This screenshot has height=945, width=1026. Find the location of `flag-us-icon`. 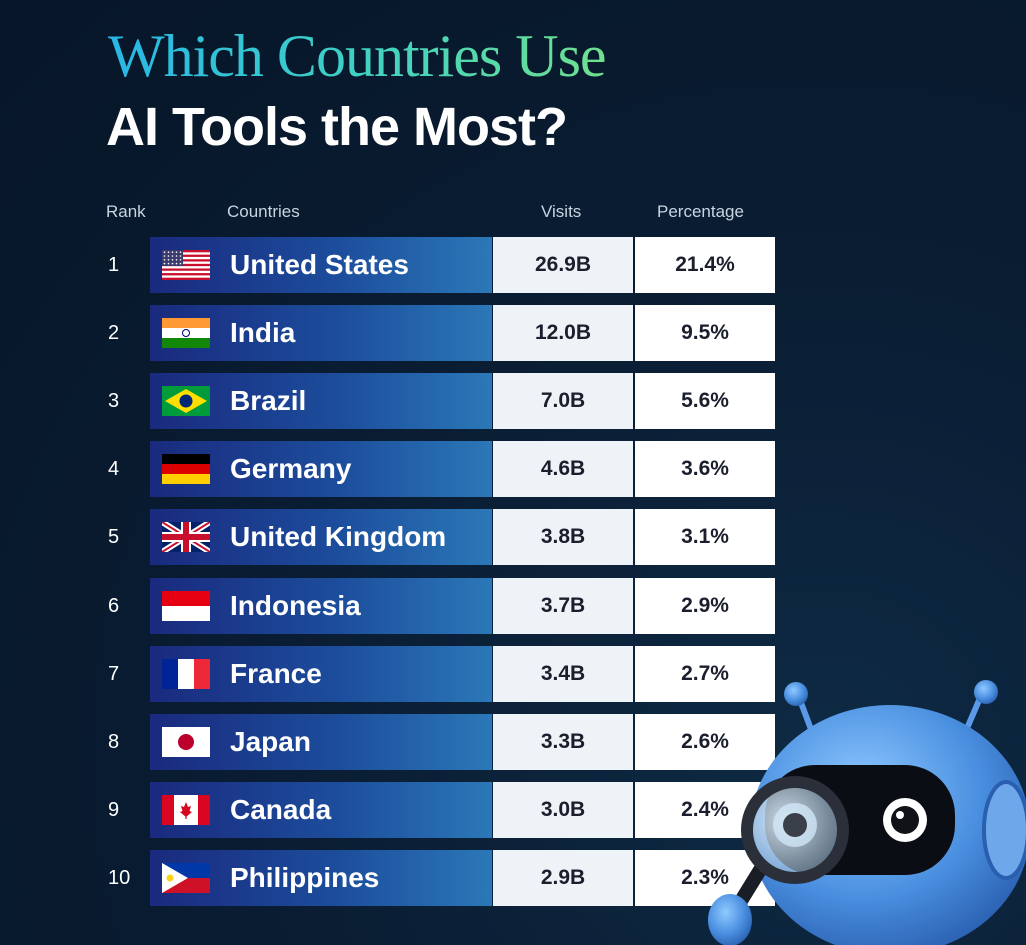

flag-us-icon is located at coordinates (186, 265).